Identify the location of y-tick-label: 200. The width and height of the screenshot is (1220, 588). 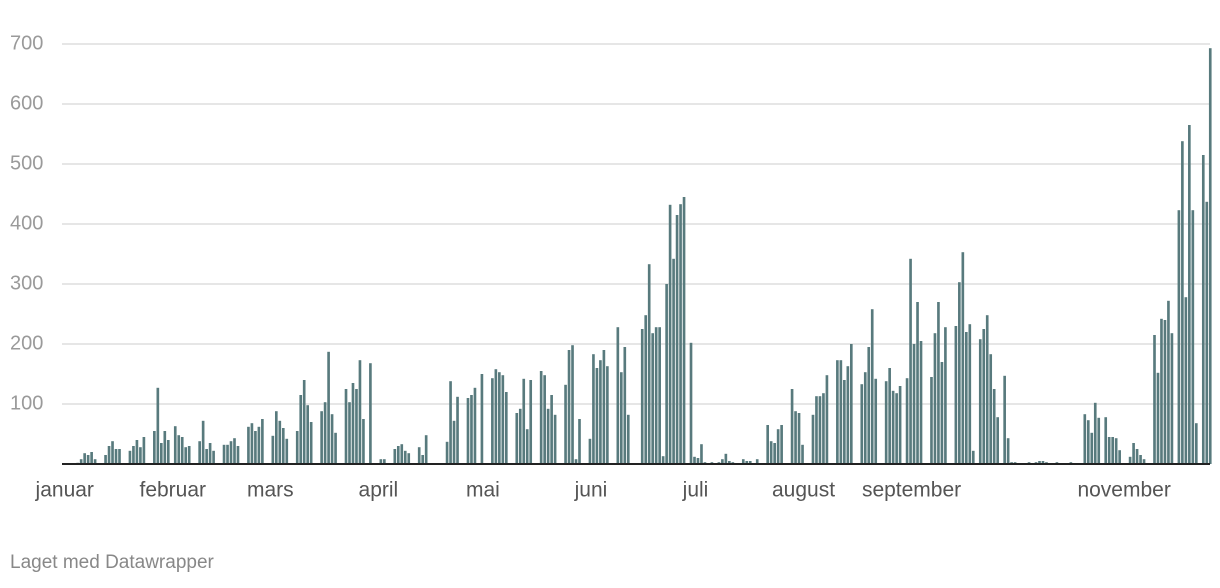
(26, 343).